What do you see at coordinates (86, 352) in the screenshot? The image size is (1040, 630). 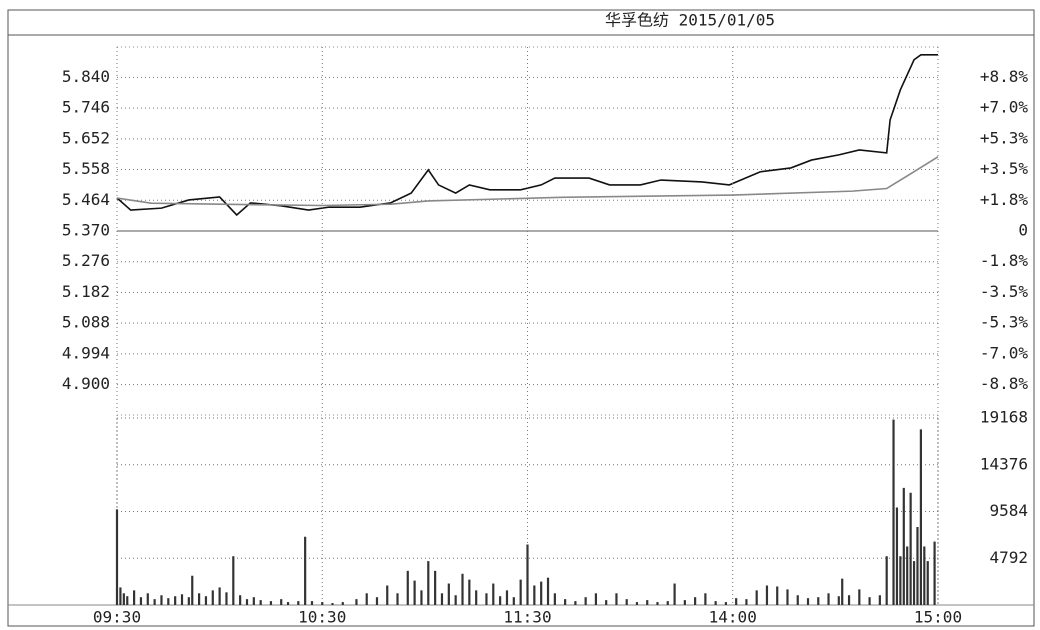 I see `y-tick-label: 4.994` at bounding box center [86, 352].